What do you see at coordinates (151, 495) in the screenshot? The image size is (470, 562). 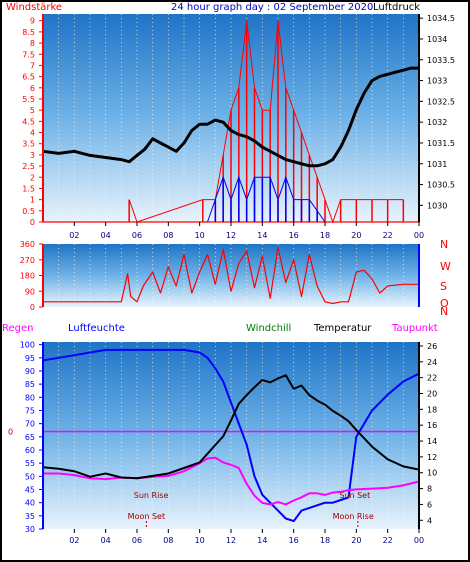 I see `sun-rise-label: Sun Rise` at bounding box center [151, 495].